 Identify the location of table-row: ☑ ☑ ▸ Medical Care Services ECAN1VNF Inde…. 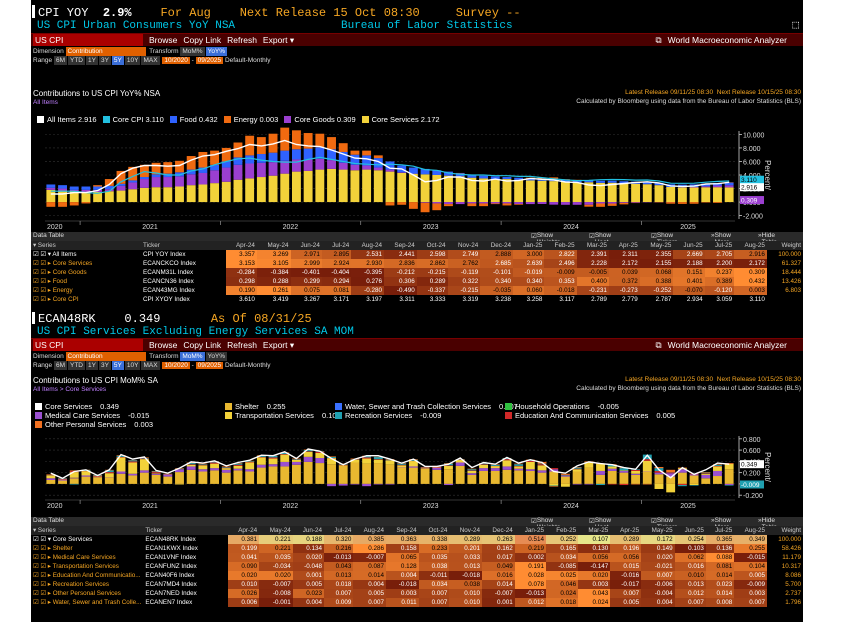
(417, 557).